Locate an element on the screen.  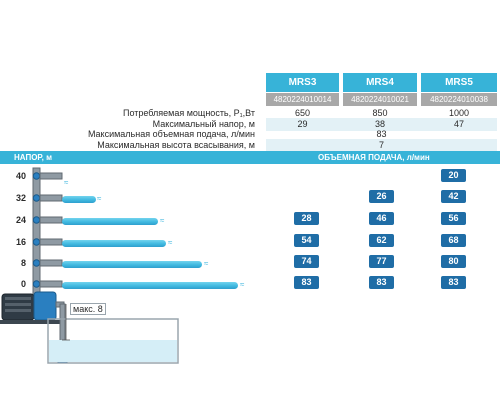
spec-label-head: Максимальный напор, м is located at coordinates (203, 124).